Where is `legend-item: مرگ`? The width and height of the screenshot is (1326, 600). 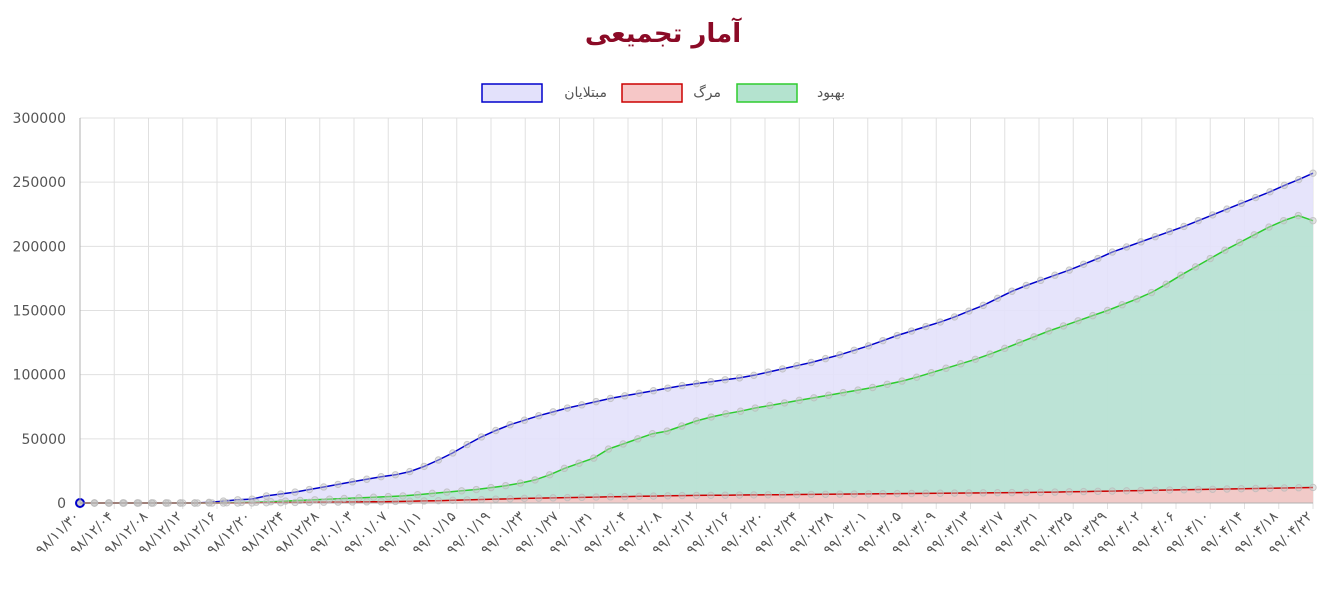 legend-item: مرگ is located at coordinates (671, 93).